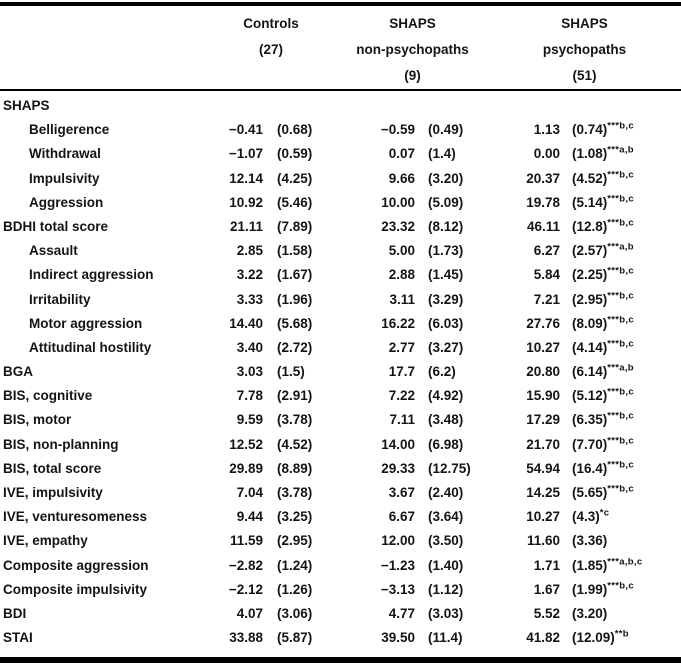 The image size is (681, 670). I want to click on non-psychopaths-mean: 16.22, so click(398, 323).